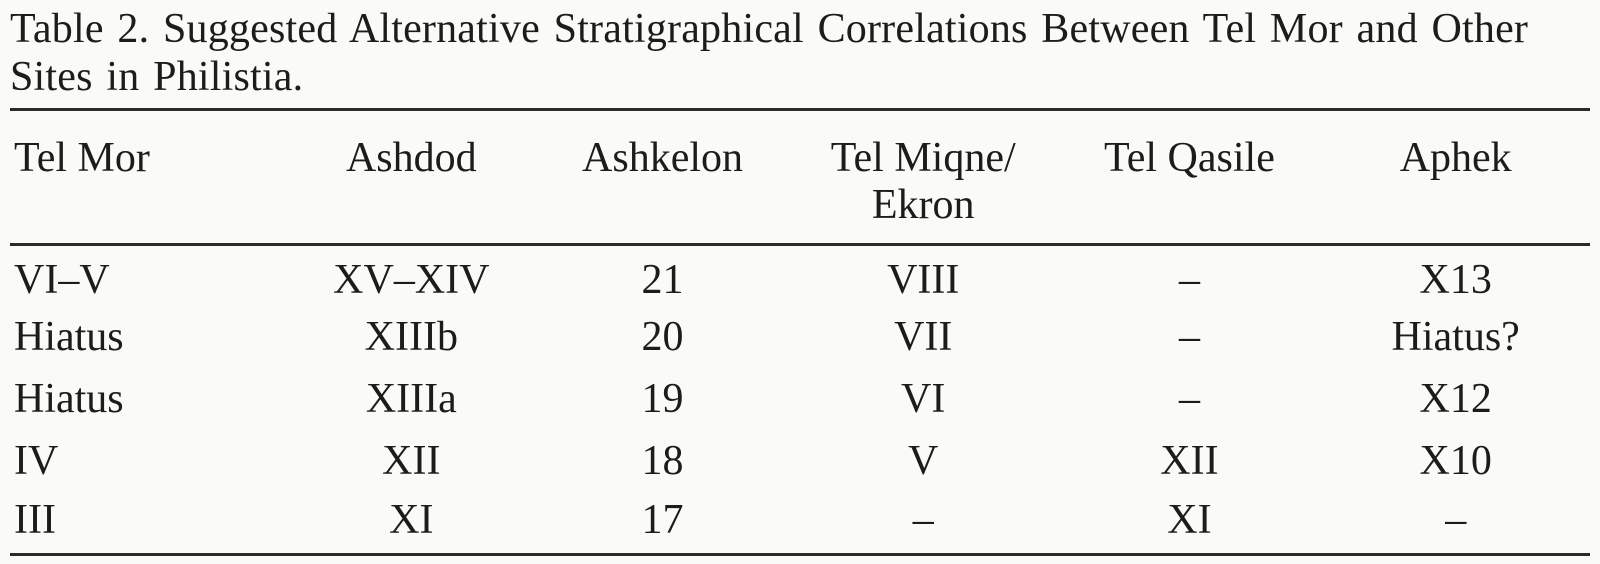  What do you see at coordinates (662, 524) in the screenshot?
I see `cell-ashkelon: 17` at bounding box center [662, 524].